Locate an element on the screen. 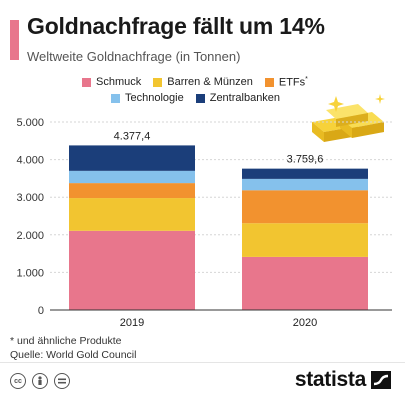 The width and height of the screenshot is (405, 405). legend-item-zentralbanken: Zentralbanken is located at coordinates (238, 98).